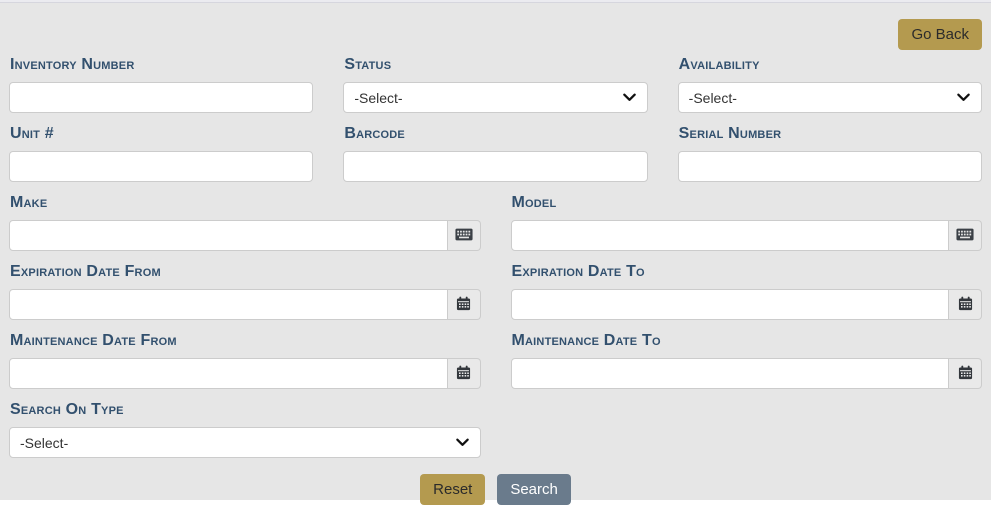 Image resolution: width=991 pixels, height=506 pixels. Describe the element at coordinates (495, 26) in the screenshot. I see `header-actions: Go Back` at that location.